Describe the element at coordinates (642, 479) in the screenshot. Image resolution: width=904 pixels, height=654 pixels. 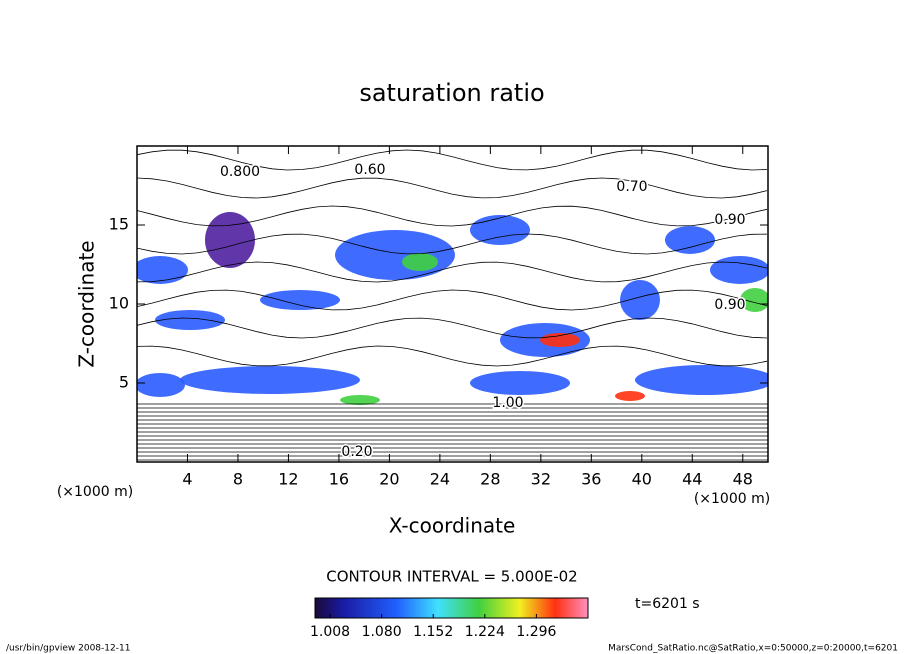
I see `x-tick-label: 40` at that location.